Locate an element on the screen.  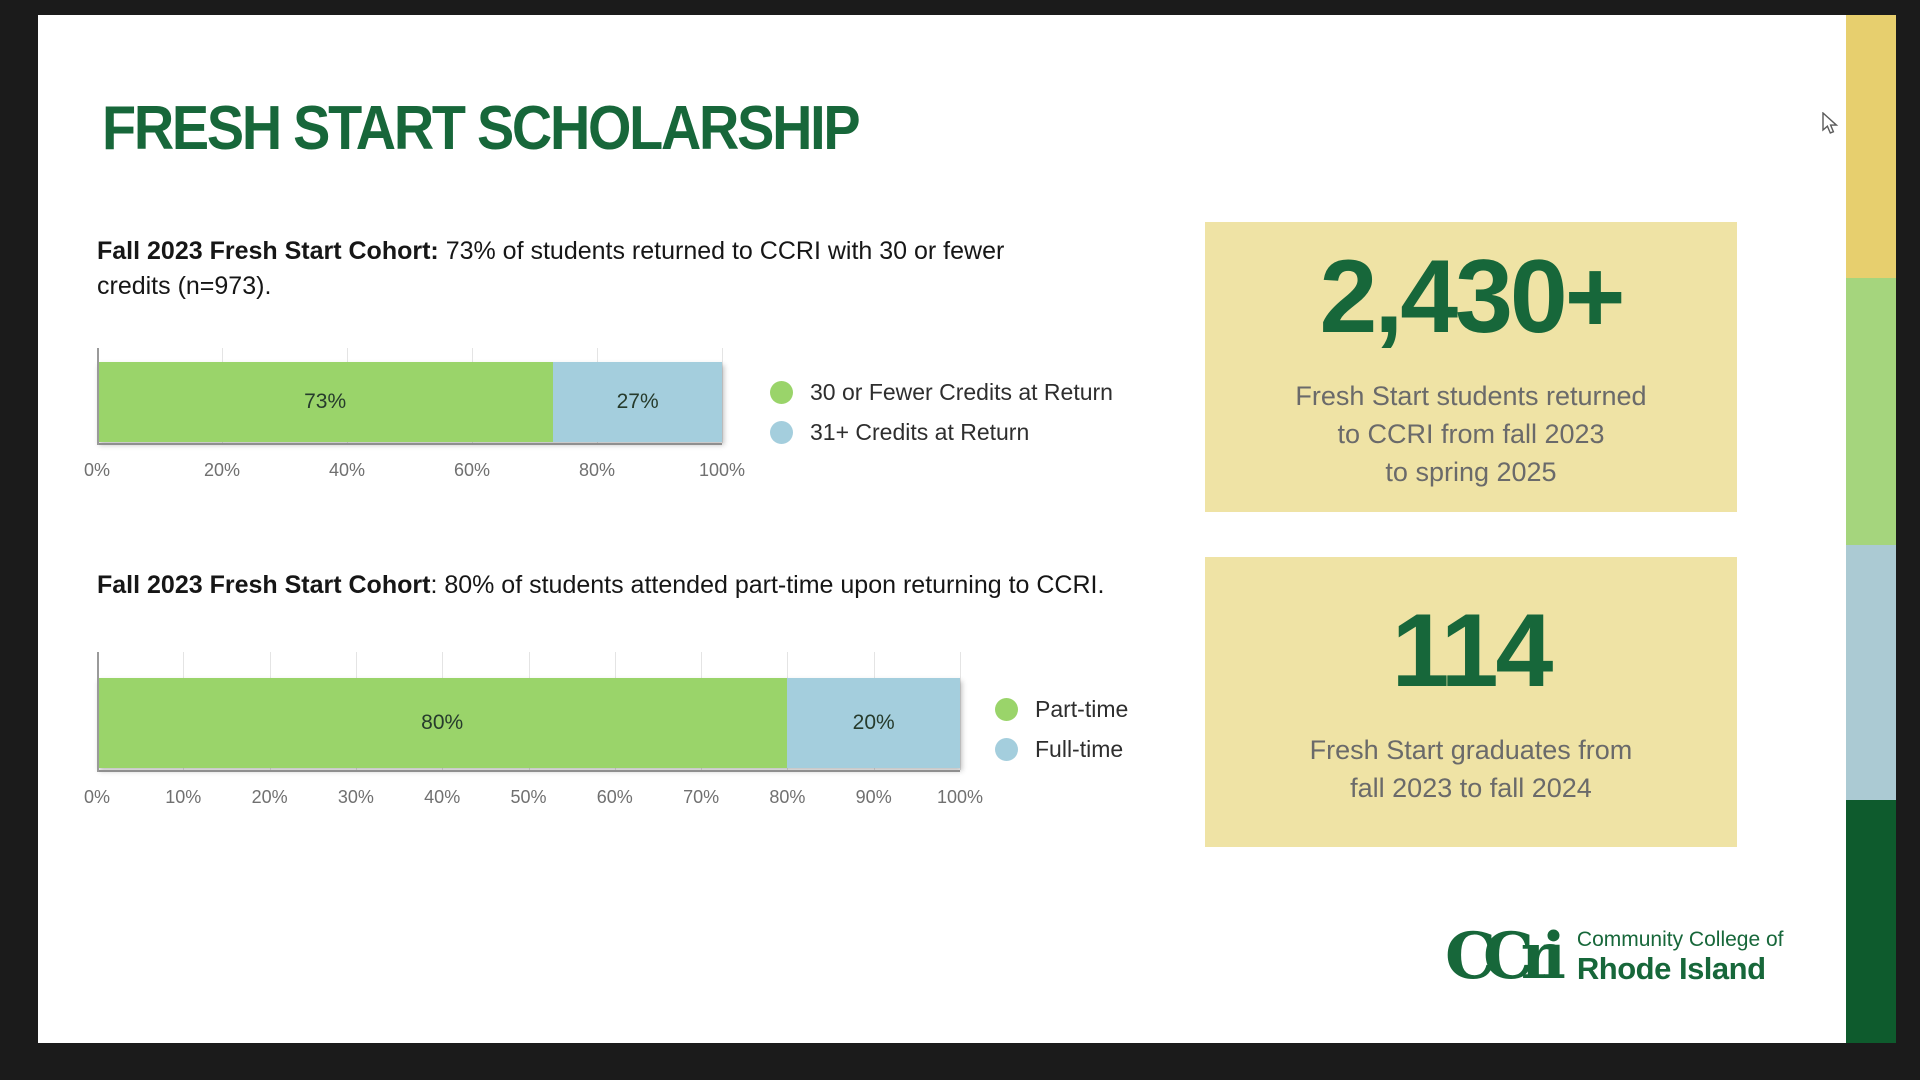
bar-segment-1: 80% is located at coordinates (442, 723).